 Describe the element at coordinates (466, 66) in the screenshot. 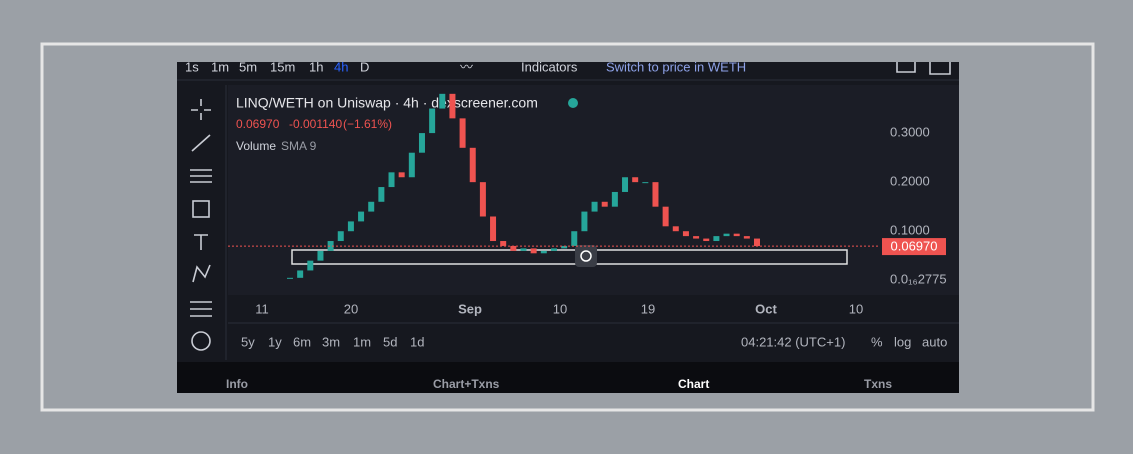

I see `chart-type: 〰` at that location.